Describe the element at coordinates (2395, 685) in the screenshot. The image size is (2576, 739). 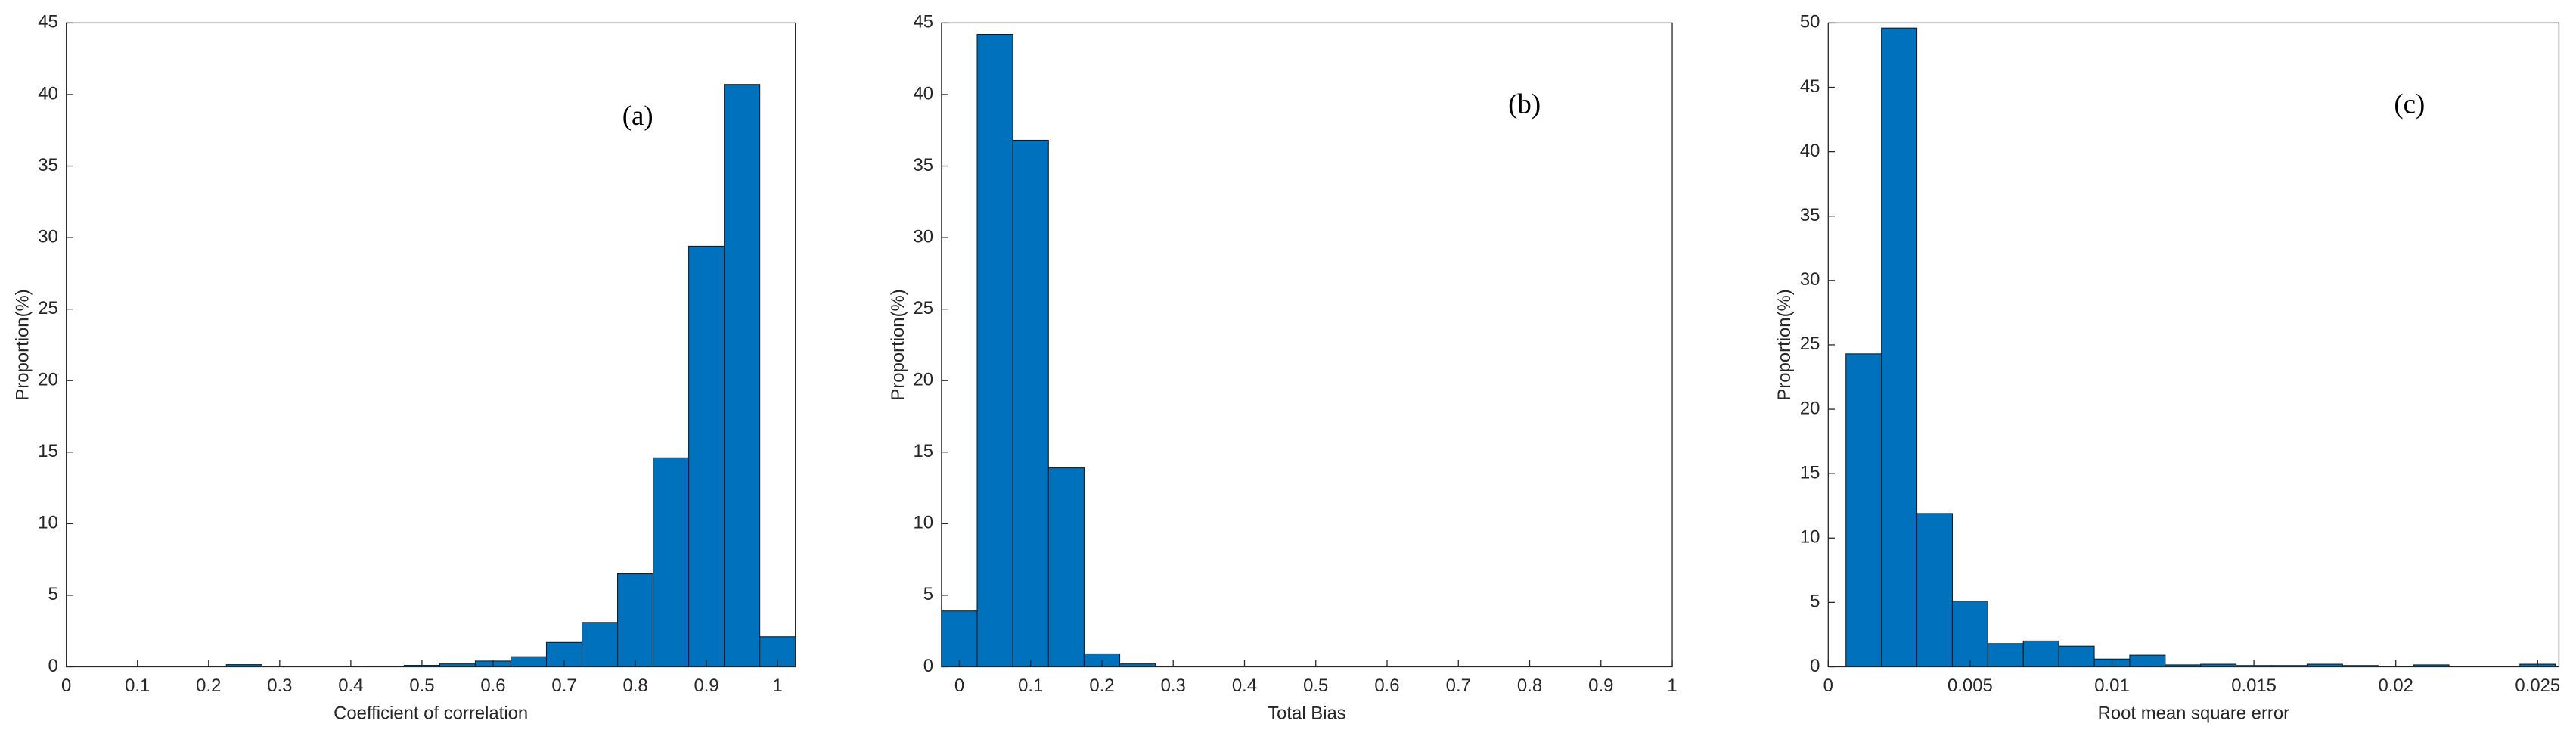
I see `x-tick-label: 0.02` at that location.